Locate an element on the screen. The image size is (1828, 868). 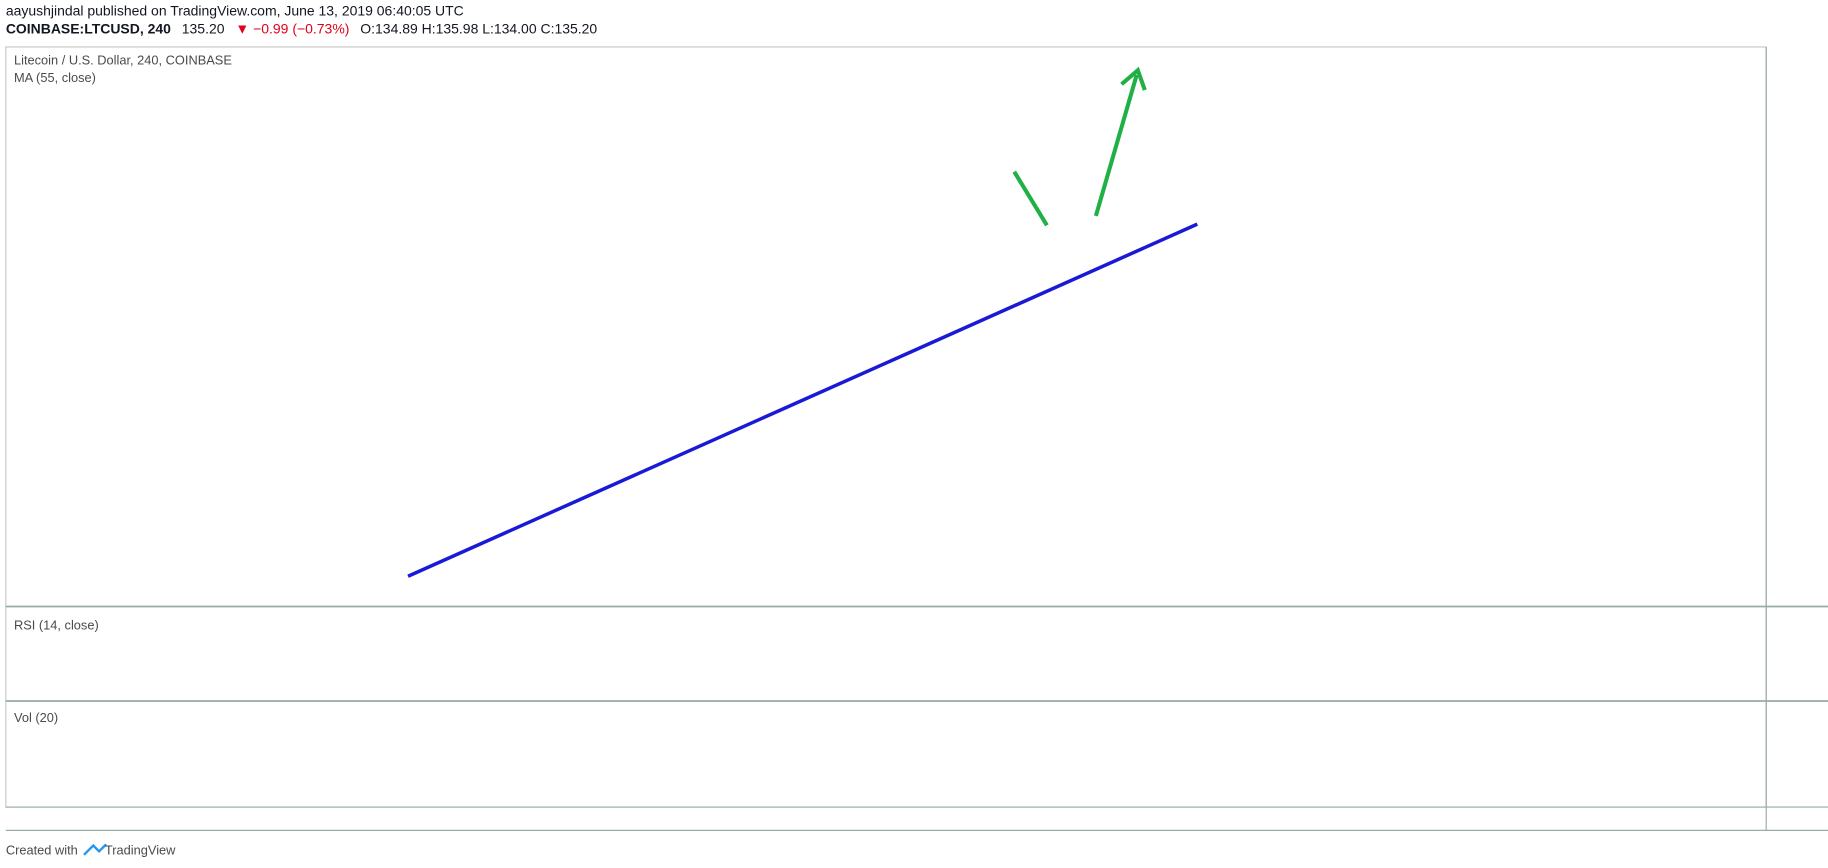
change: ▼ −0.99 (−0.73%) is located at coordinates (292, 28).